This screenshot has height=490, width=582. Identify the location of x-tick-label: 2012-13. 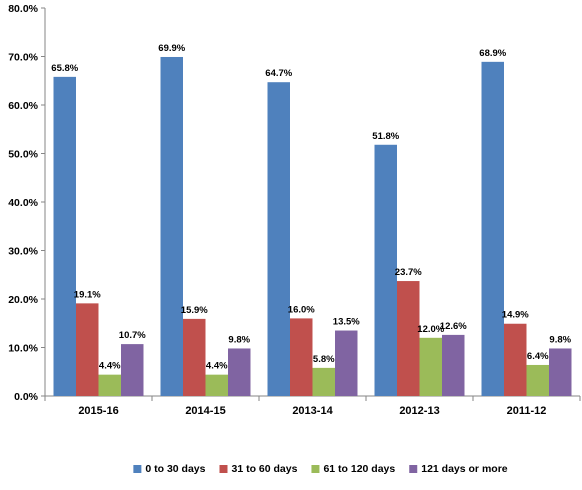
(419, 411).